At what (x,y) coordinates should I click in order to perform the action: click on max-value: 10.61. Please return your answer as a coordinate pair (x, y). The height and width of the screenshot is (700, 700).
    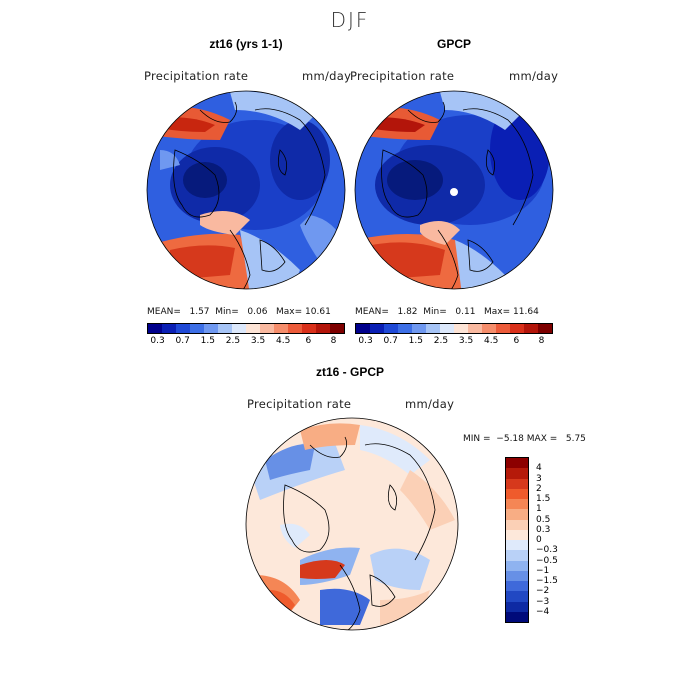
    Looking at the image, I should click on (318, 312).